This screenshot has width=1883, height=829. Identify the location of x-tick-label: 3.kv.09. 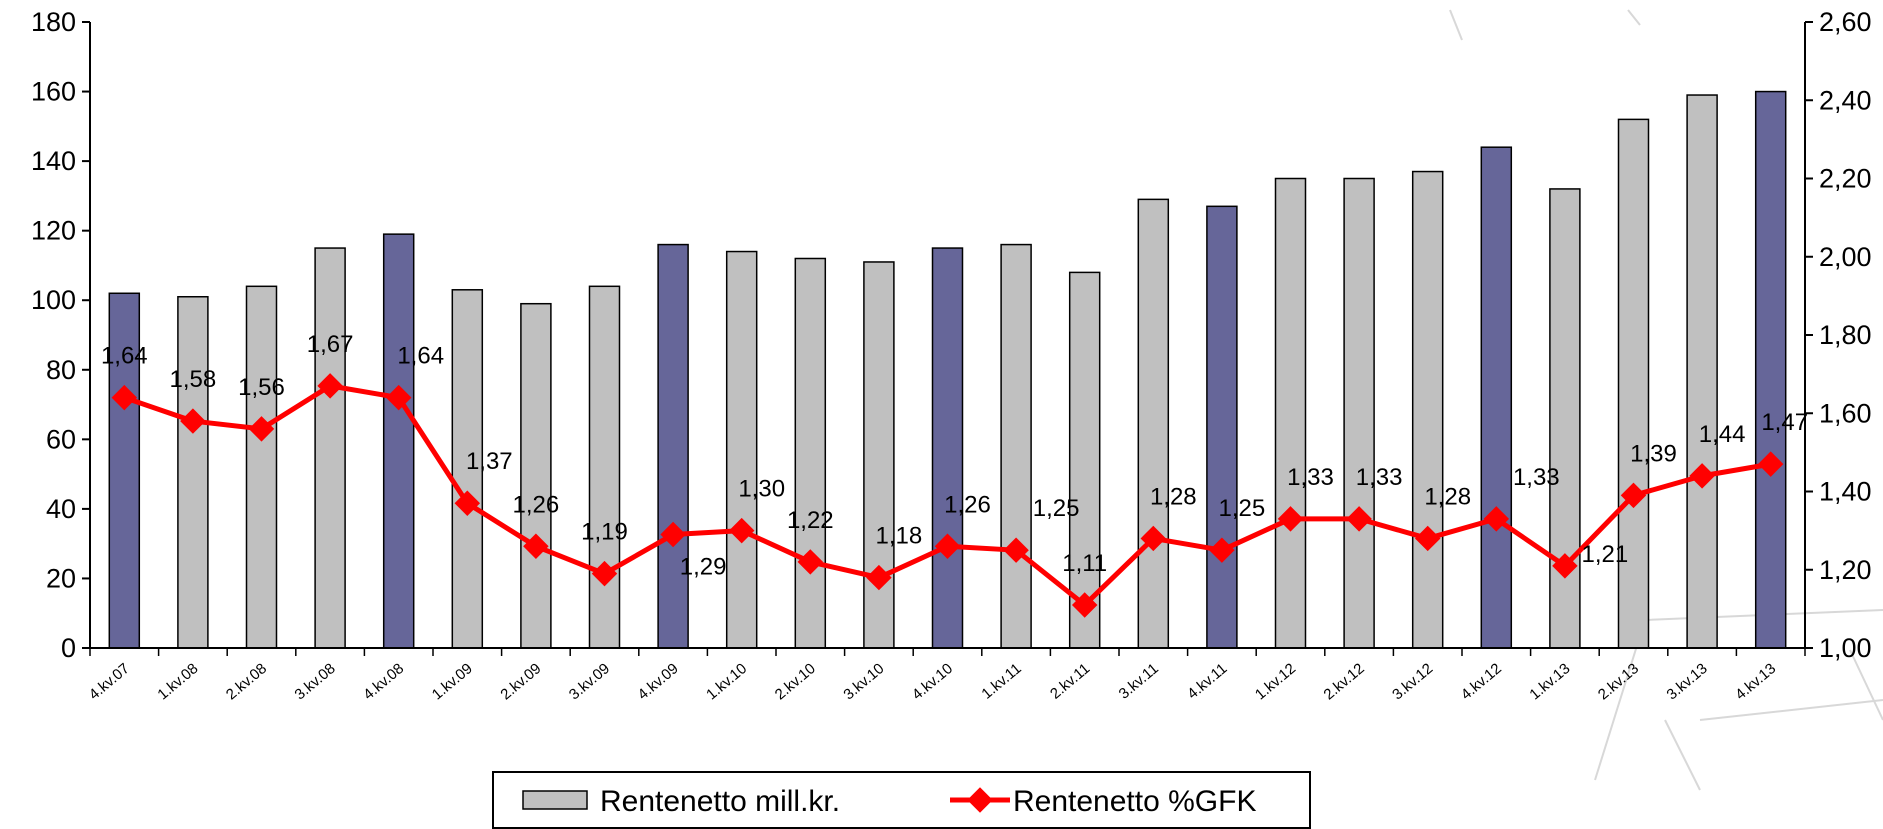
(589, 681).